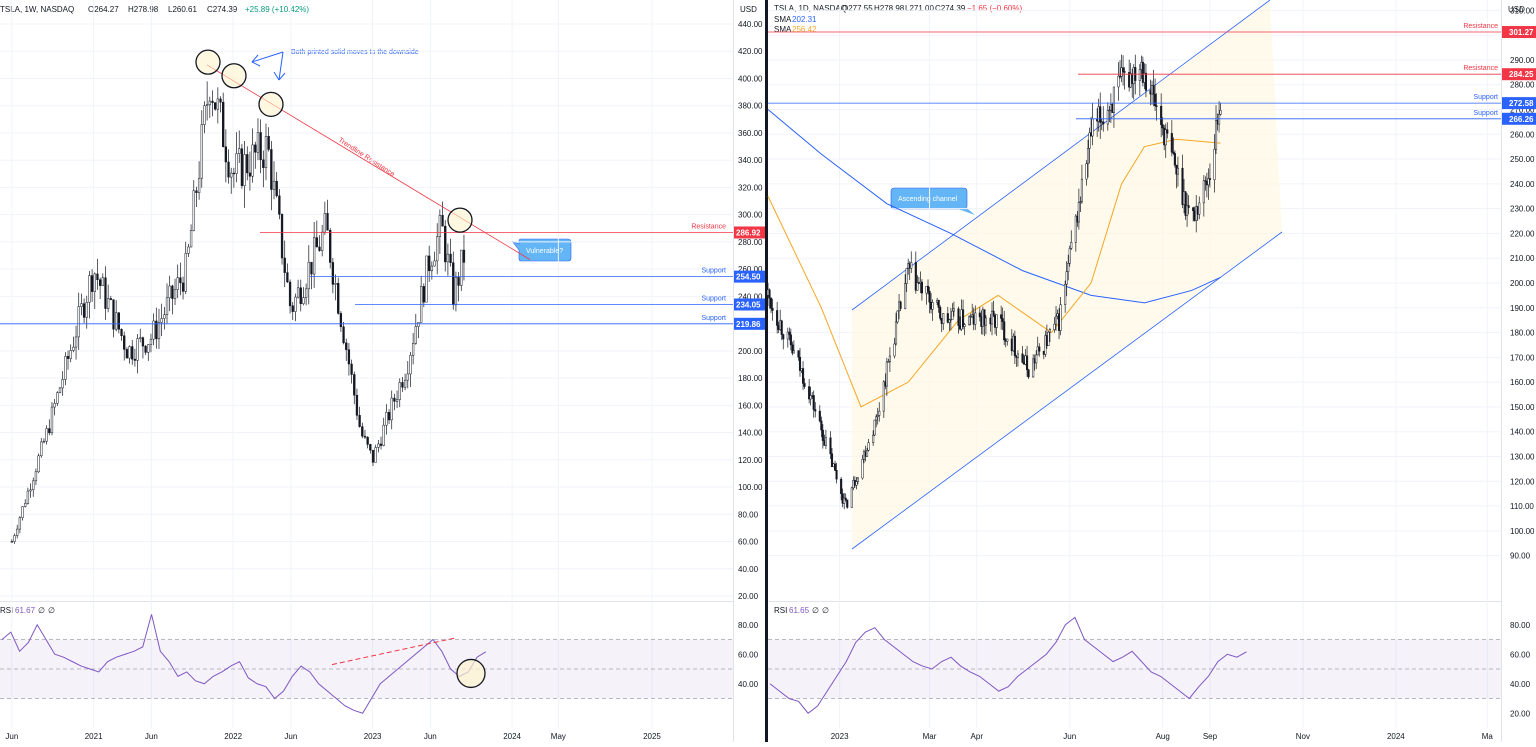  I want to click on vulnerable-callout: Vulnerable?, so click(541, 250).